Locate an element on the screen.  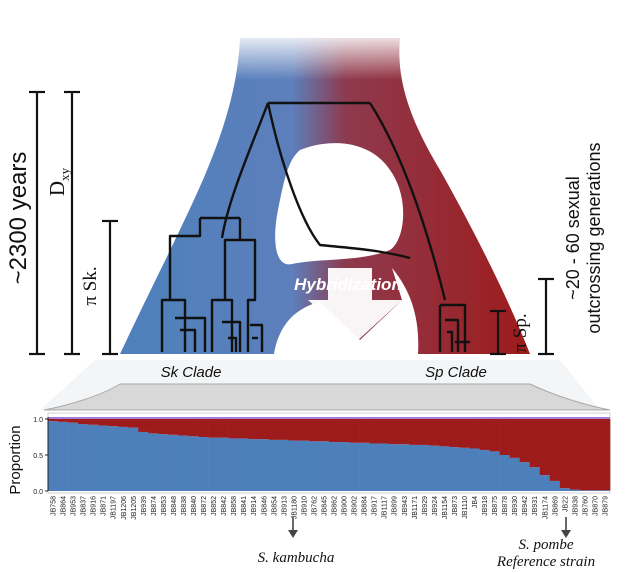
bar-sk-JB758 is located at coordinates (53, 456).